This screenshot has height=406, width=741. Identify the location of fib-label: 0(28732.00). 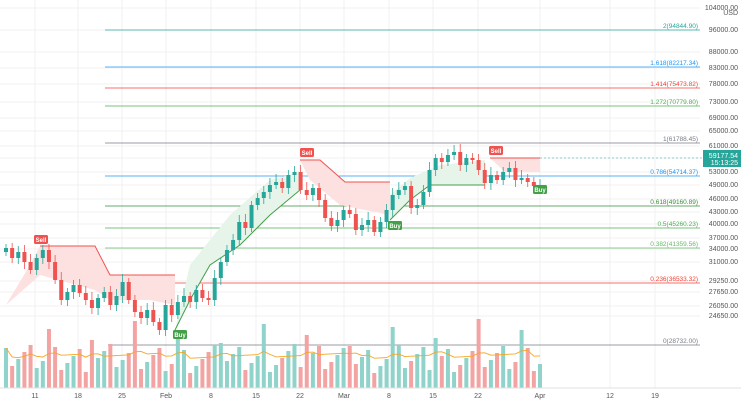
(680, 341).